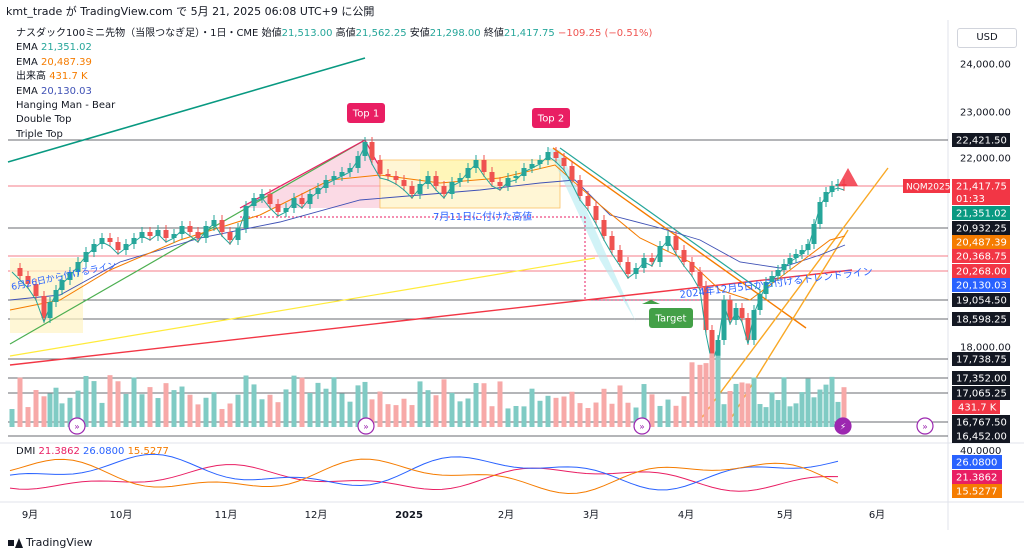 Image resolution: width=1024 pixels, height=556 pixels. I want to click on price-label-text: 17,352.00, so click(981, 379).